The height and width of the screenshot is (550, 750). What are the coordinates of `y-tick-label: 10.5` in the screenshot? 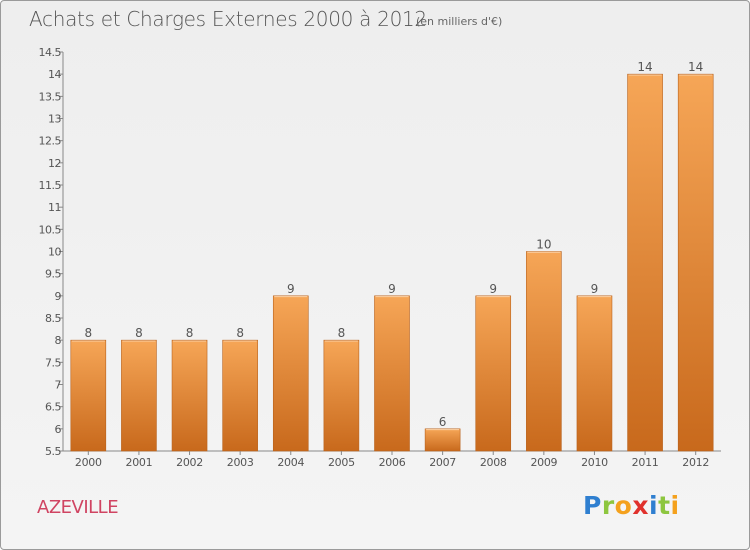 It's located at (50, 229).